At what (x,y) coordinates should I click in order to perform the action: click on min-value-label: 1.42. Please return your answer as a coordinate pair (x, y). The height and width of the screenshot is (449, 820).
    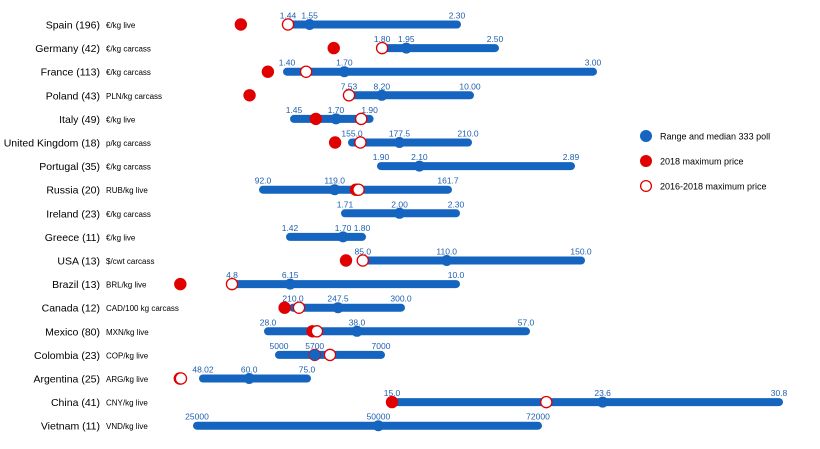
    Looking at the image, I should click on (290, 228).